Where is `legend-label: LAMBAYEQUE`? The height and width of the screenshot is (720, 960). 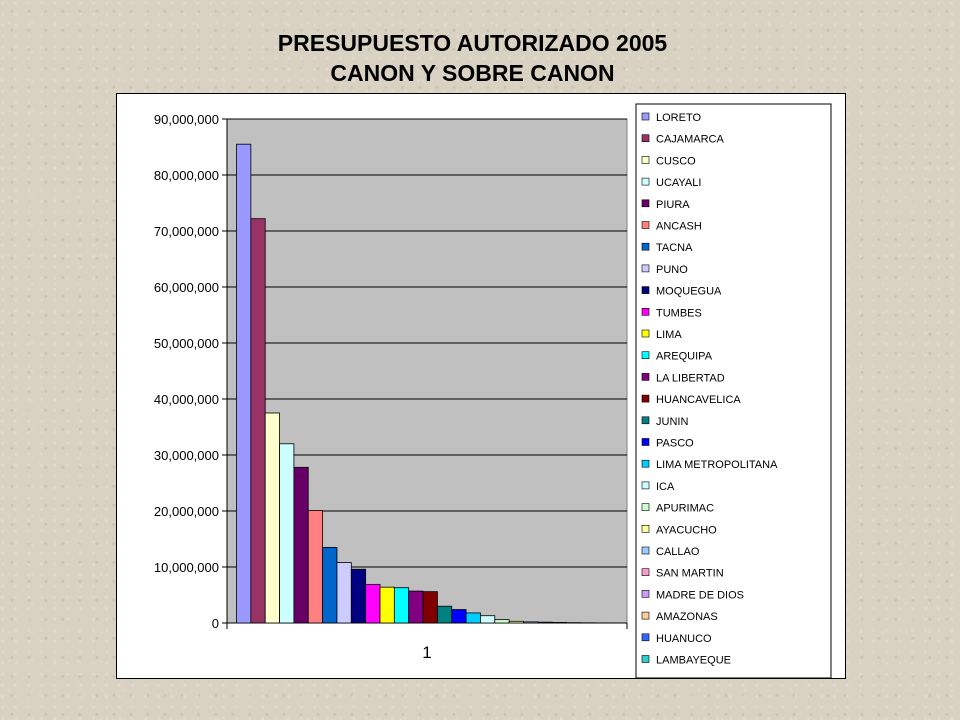 legend-label: LAMBAYEQUE is located at coordinates (693, 661).